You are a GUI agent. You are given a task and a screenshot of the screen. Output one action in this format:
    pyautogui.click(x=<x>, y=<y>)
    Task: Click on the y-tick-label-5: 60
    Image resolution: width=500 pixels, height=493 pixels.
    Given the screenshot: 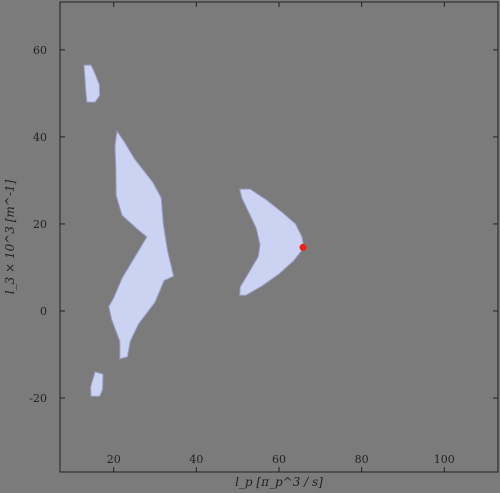 What is the action you would take?
    pyautogui.click(x=40, y=50)
    